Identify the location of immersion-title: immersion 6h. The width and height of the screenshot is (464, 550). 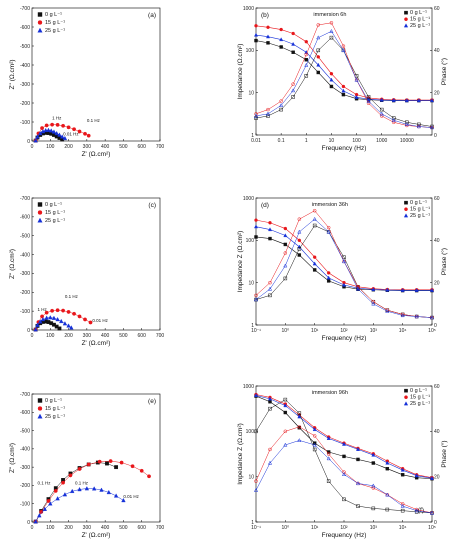
(329, 15).